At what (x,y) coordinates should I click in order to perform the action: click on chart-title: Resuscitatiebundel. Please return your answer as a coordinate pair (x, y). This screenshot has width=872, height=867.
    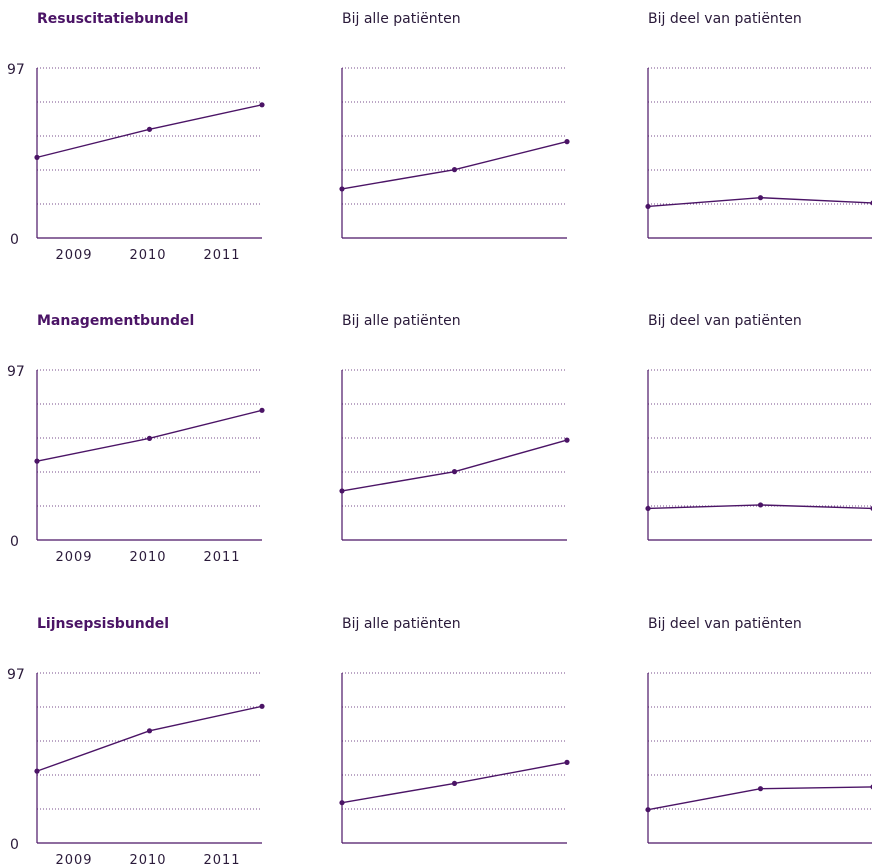
    Looking at the image, I should click on (112, 19).